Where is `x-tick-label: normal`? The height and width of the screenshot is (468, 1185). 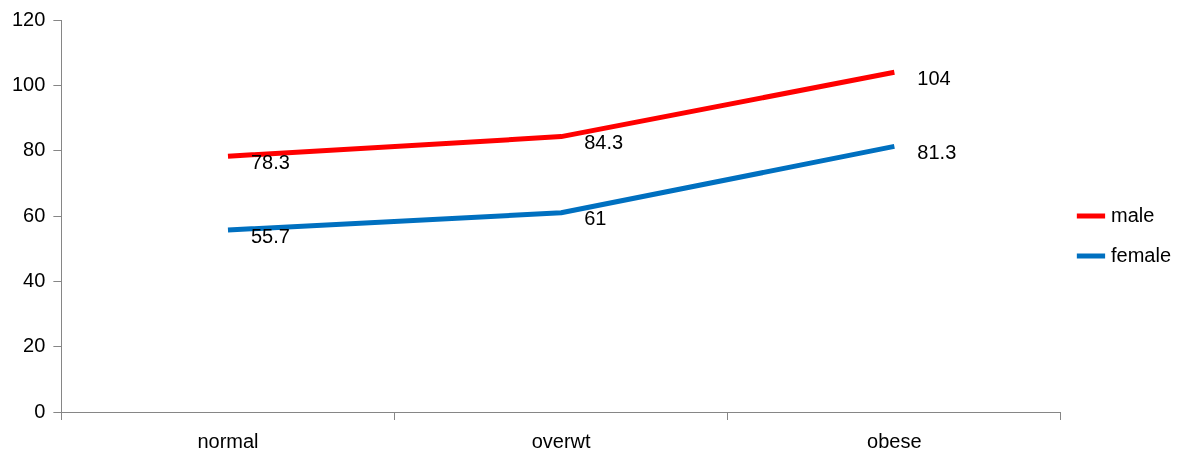 x-tick-label: normal is located at coordinates (228, 440).